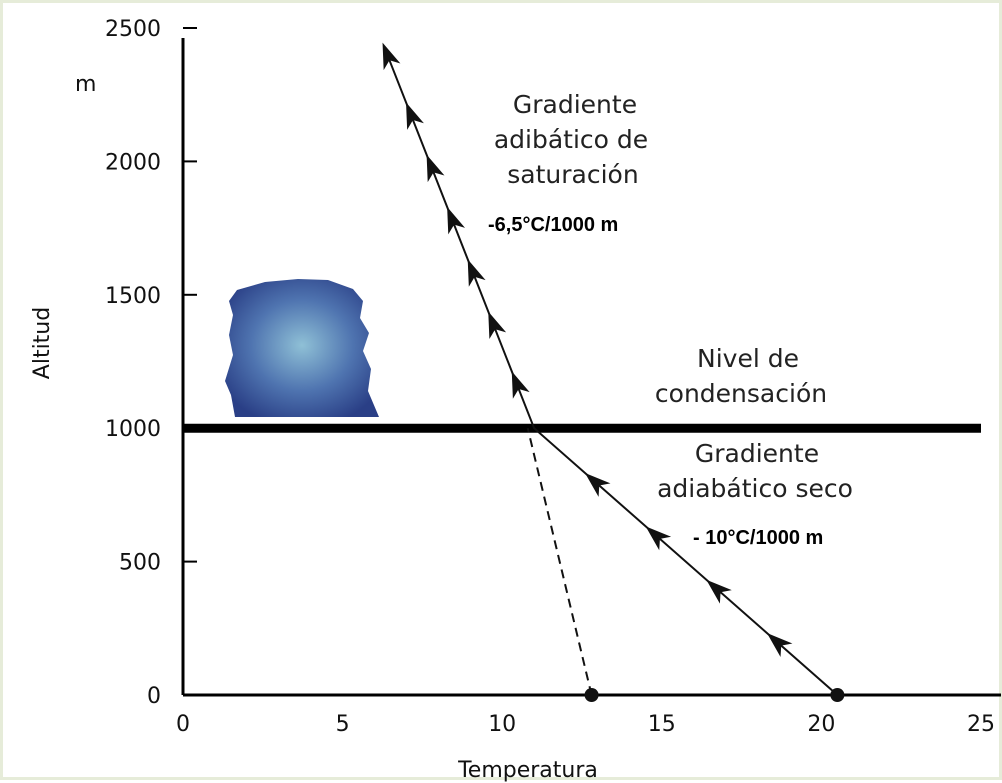 Image resolution: width=1002 pixels, height=783 pixels. What do you see at coordinates (571, 139) in the screenshot?
I see `saturated-gradient-label-2: adibático de` at bounding box center [571, 139].